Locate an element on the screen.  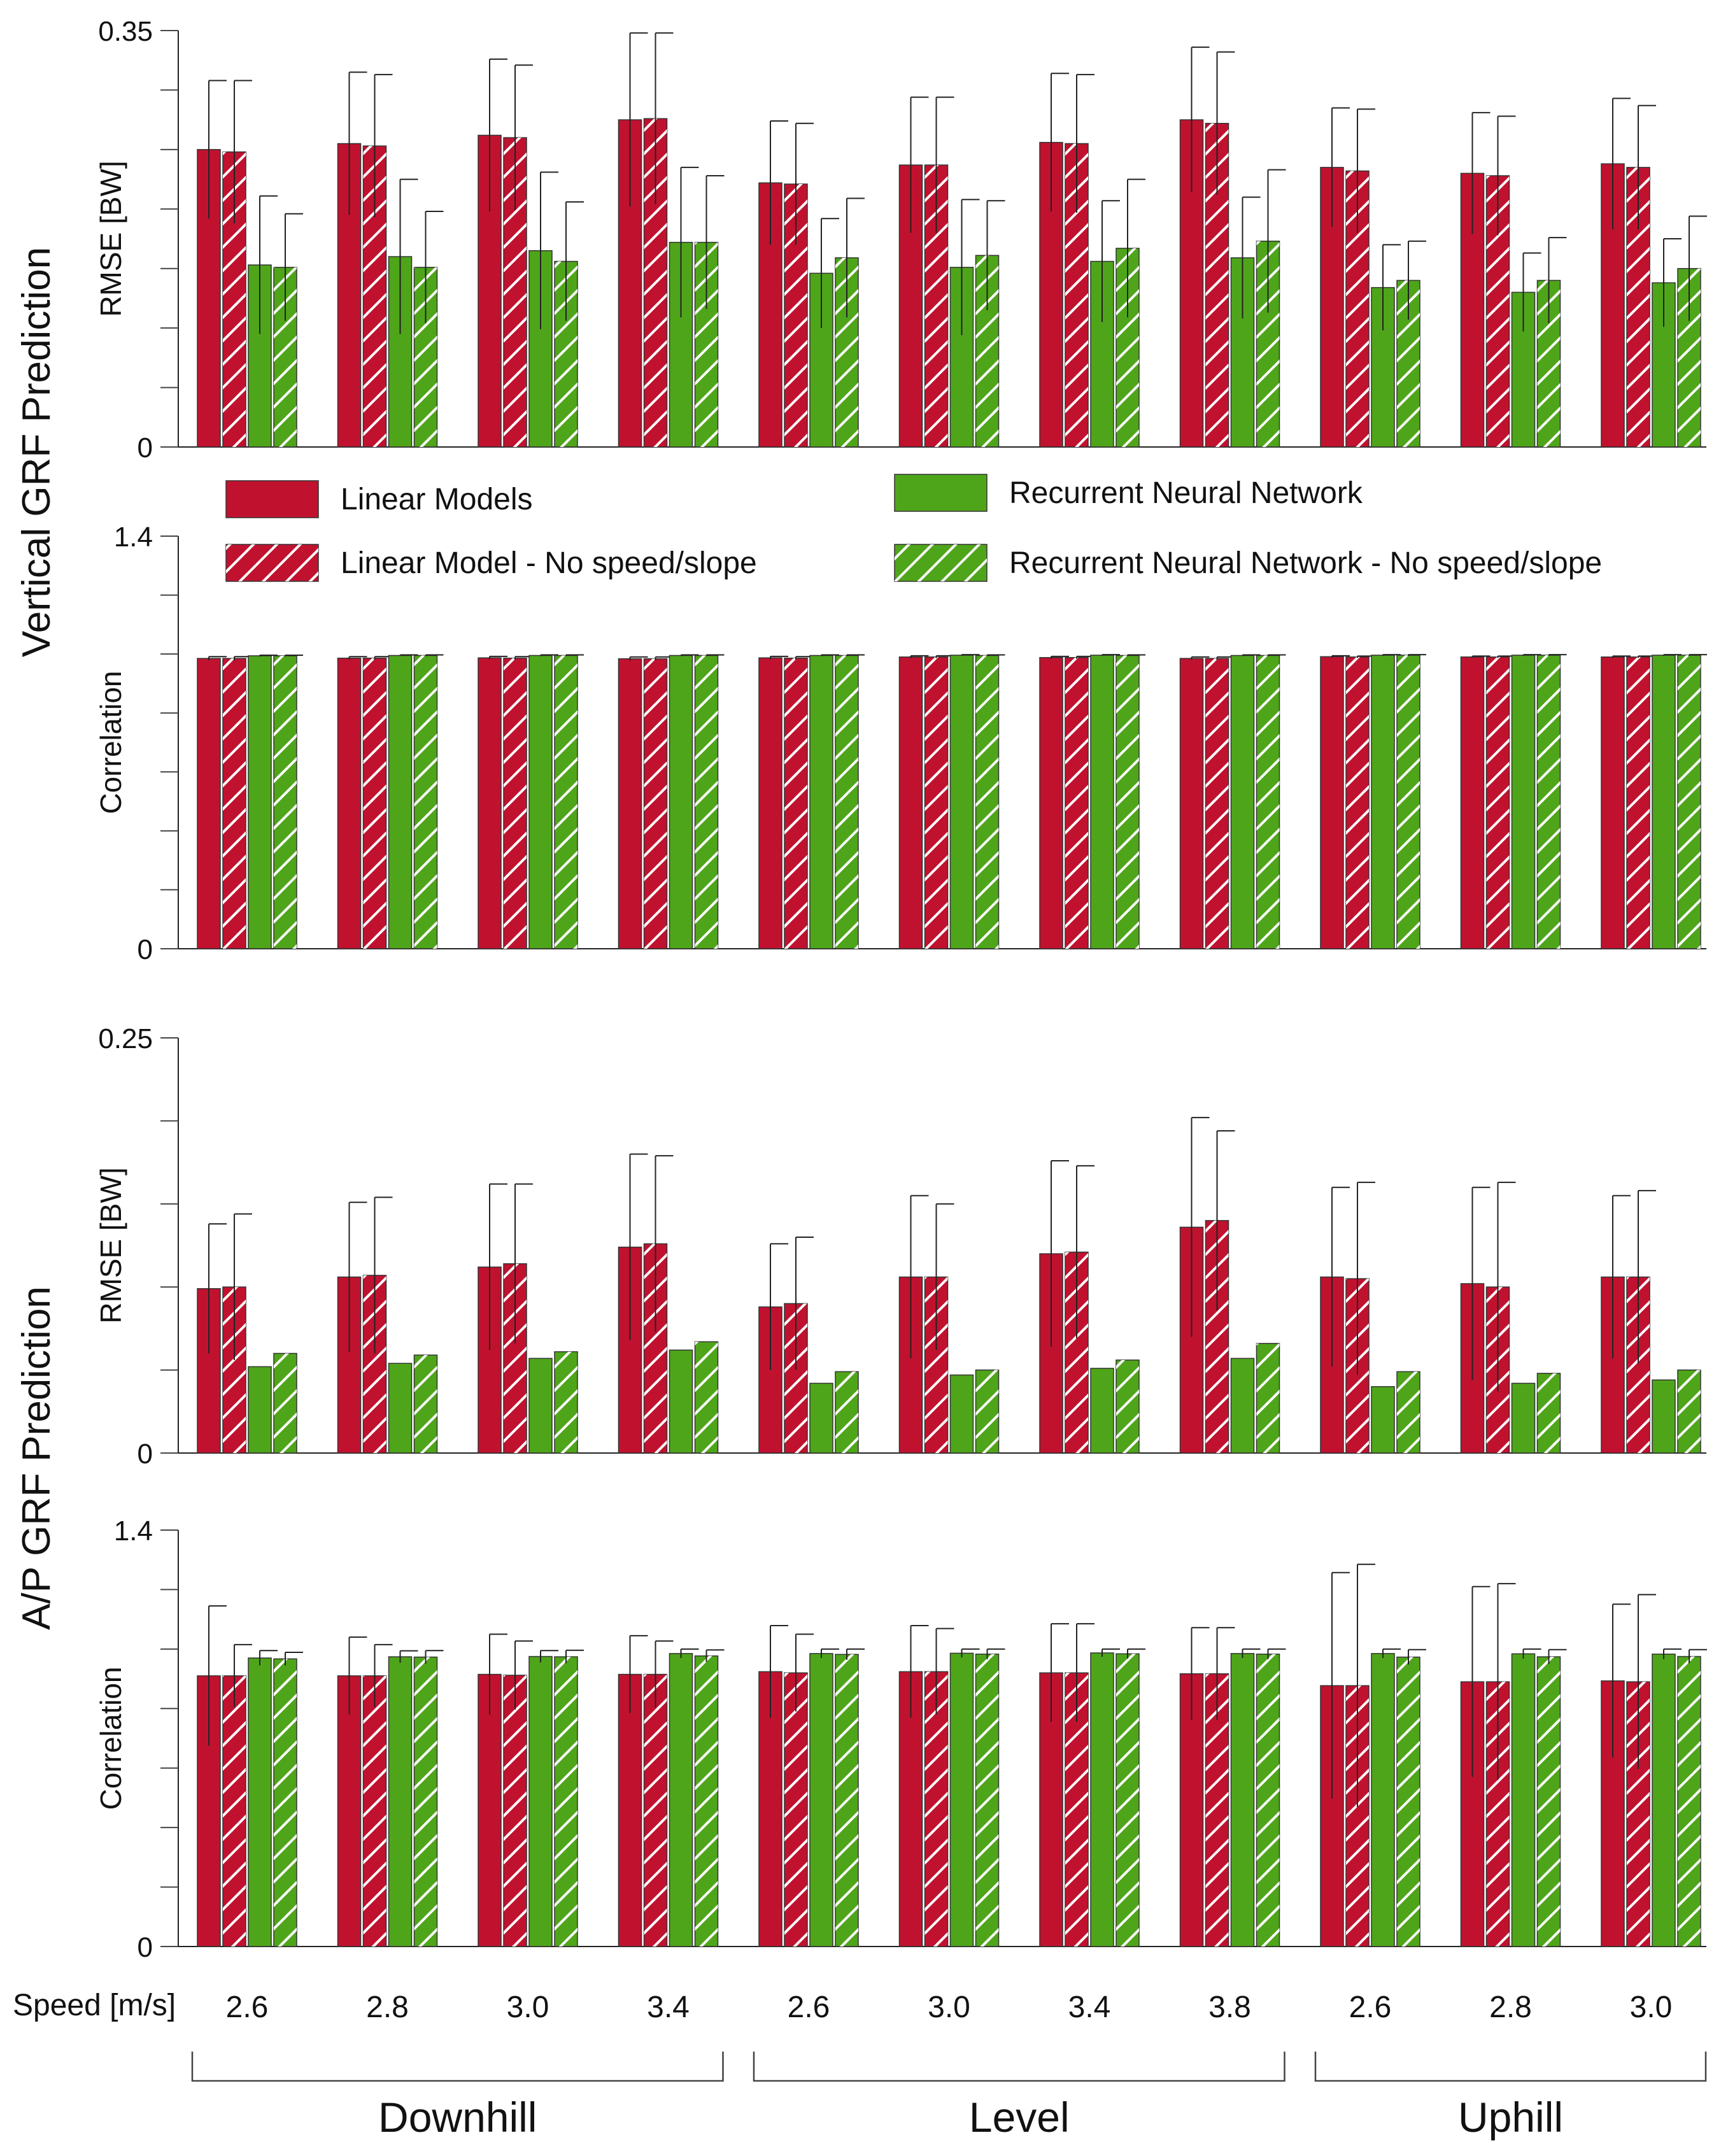
legend-item-linear-no-speed-slope: Linear Model - No speed/slope is located at coordinates (491, 563).